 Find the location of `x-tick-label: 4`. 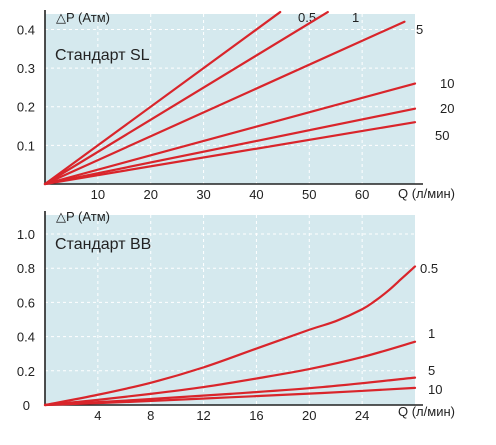

x-tick-label: 4 is located at coordinates (97, 415).